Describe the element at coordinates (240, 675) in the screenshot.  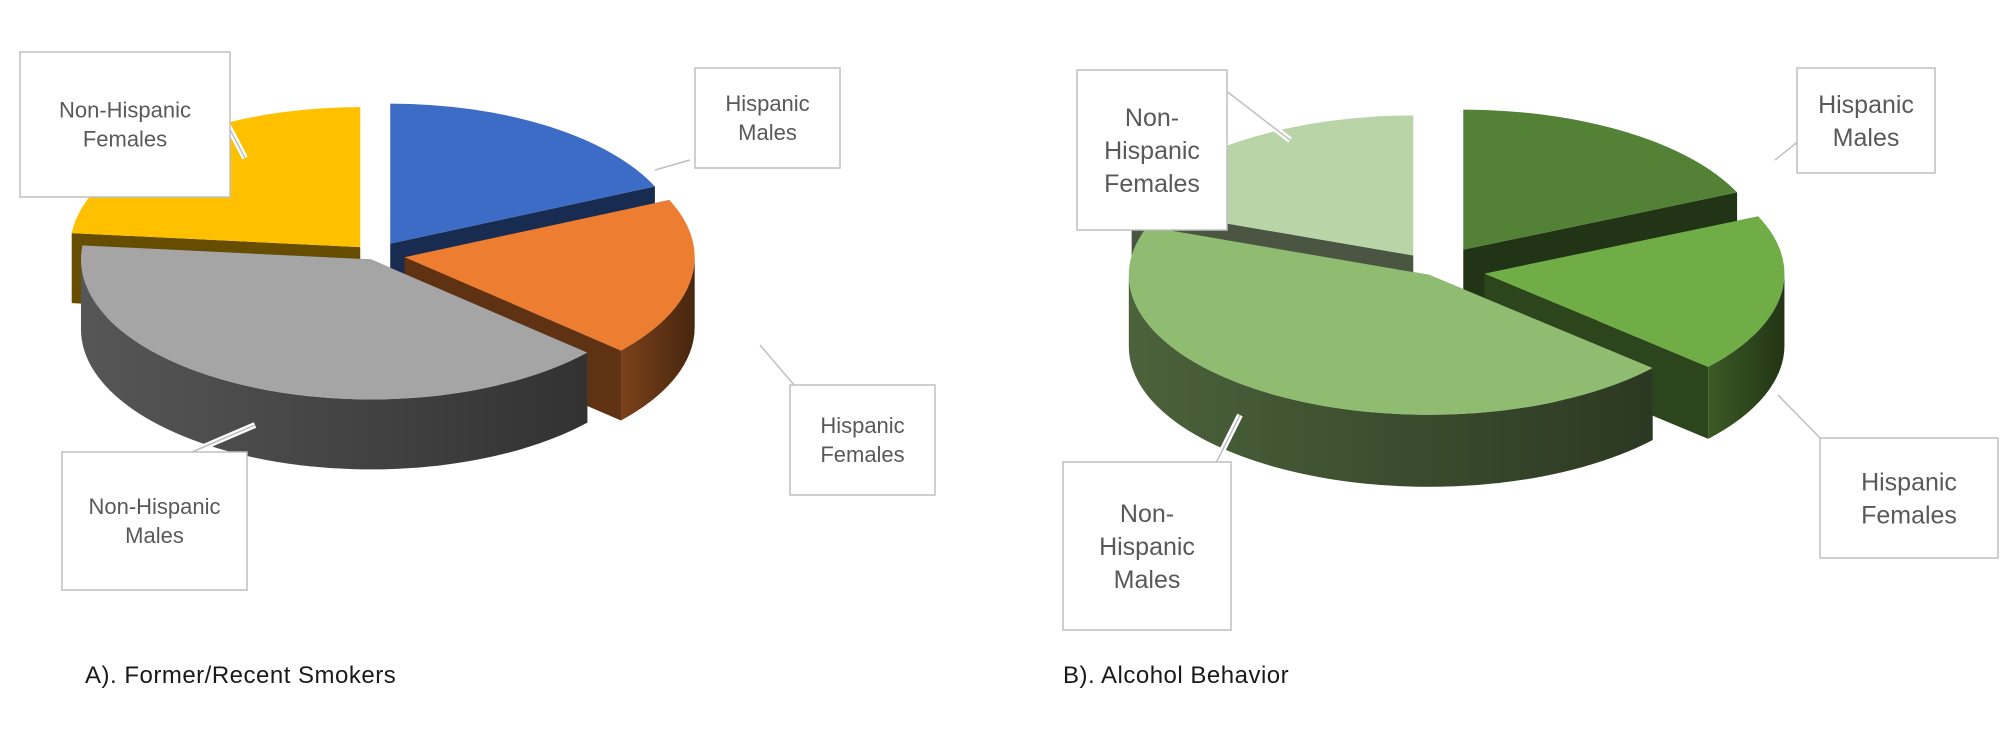
I see `chart-title-smokers: A). Former/Recent Smokers` at that location.